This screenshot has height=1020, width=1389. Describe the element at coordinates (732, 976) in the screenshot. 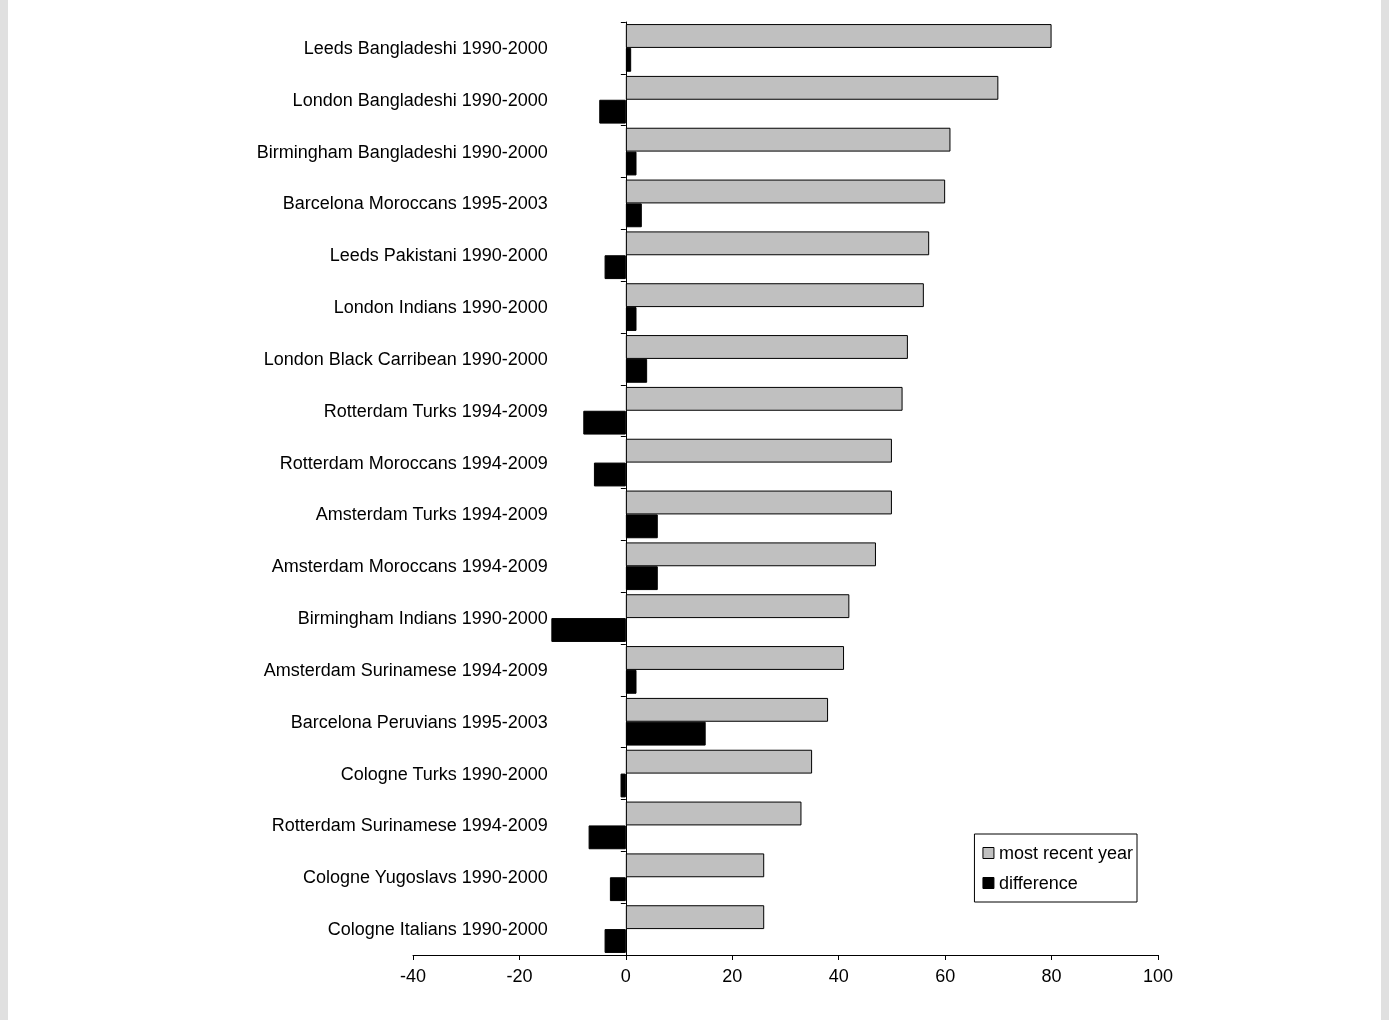

I see `x-tick-label: 20` at that location.